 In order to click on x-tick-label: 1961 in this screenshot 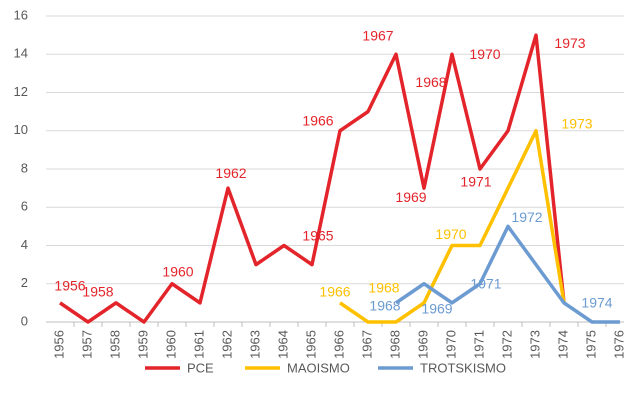, I will do `click(198, 344)`.